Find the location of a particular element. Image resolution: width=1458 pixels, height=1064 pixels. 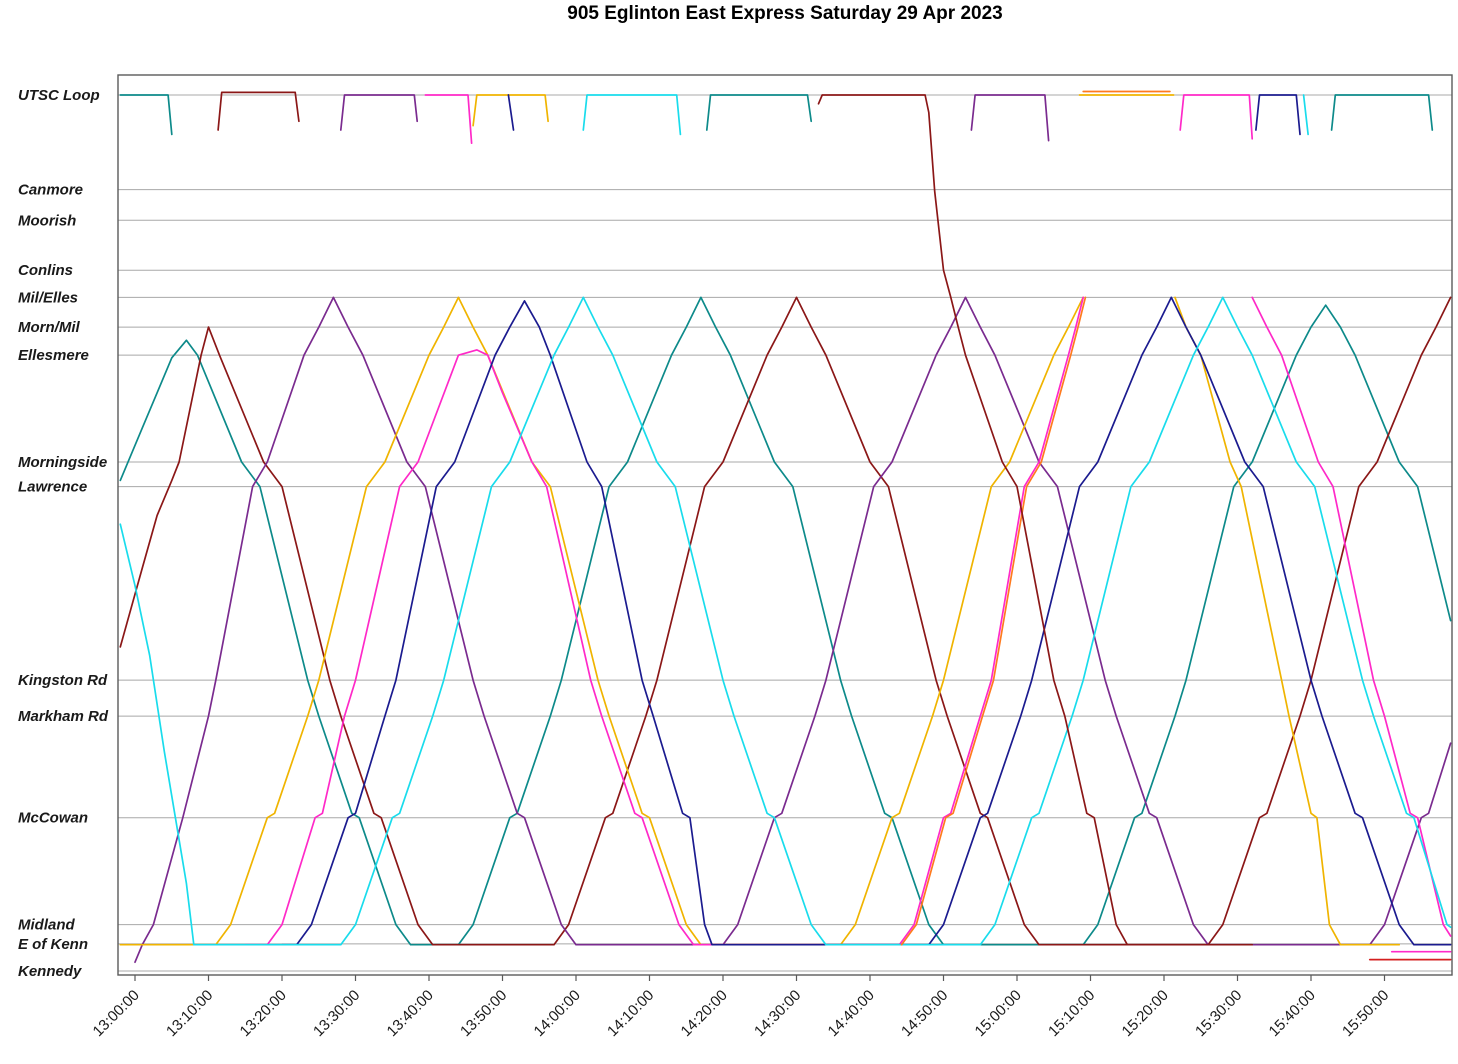

x-tick-label: 15:50:00 is located at coordinates (1365, 1013).